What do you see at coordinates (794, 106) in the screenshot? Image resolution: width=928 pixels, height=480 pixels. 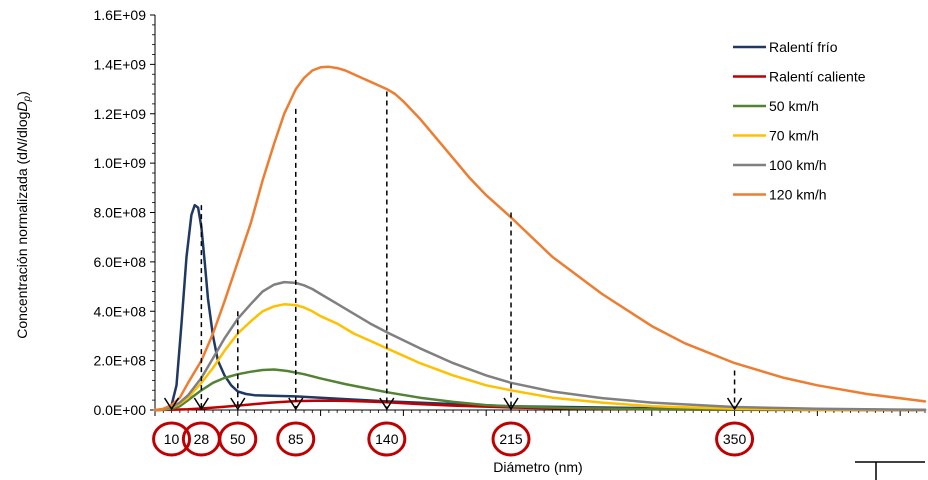 I see `legend-label: 50 km/h` at bounding box center [794, 106].